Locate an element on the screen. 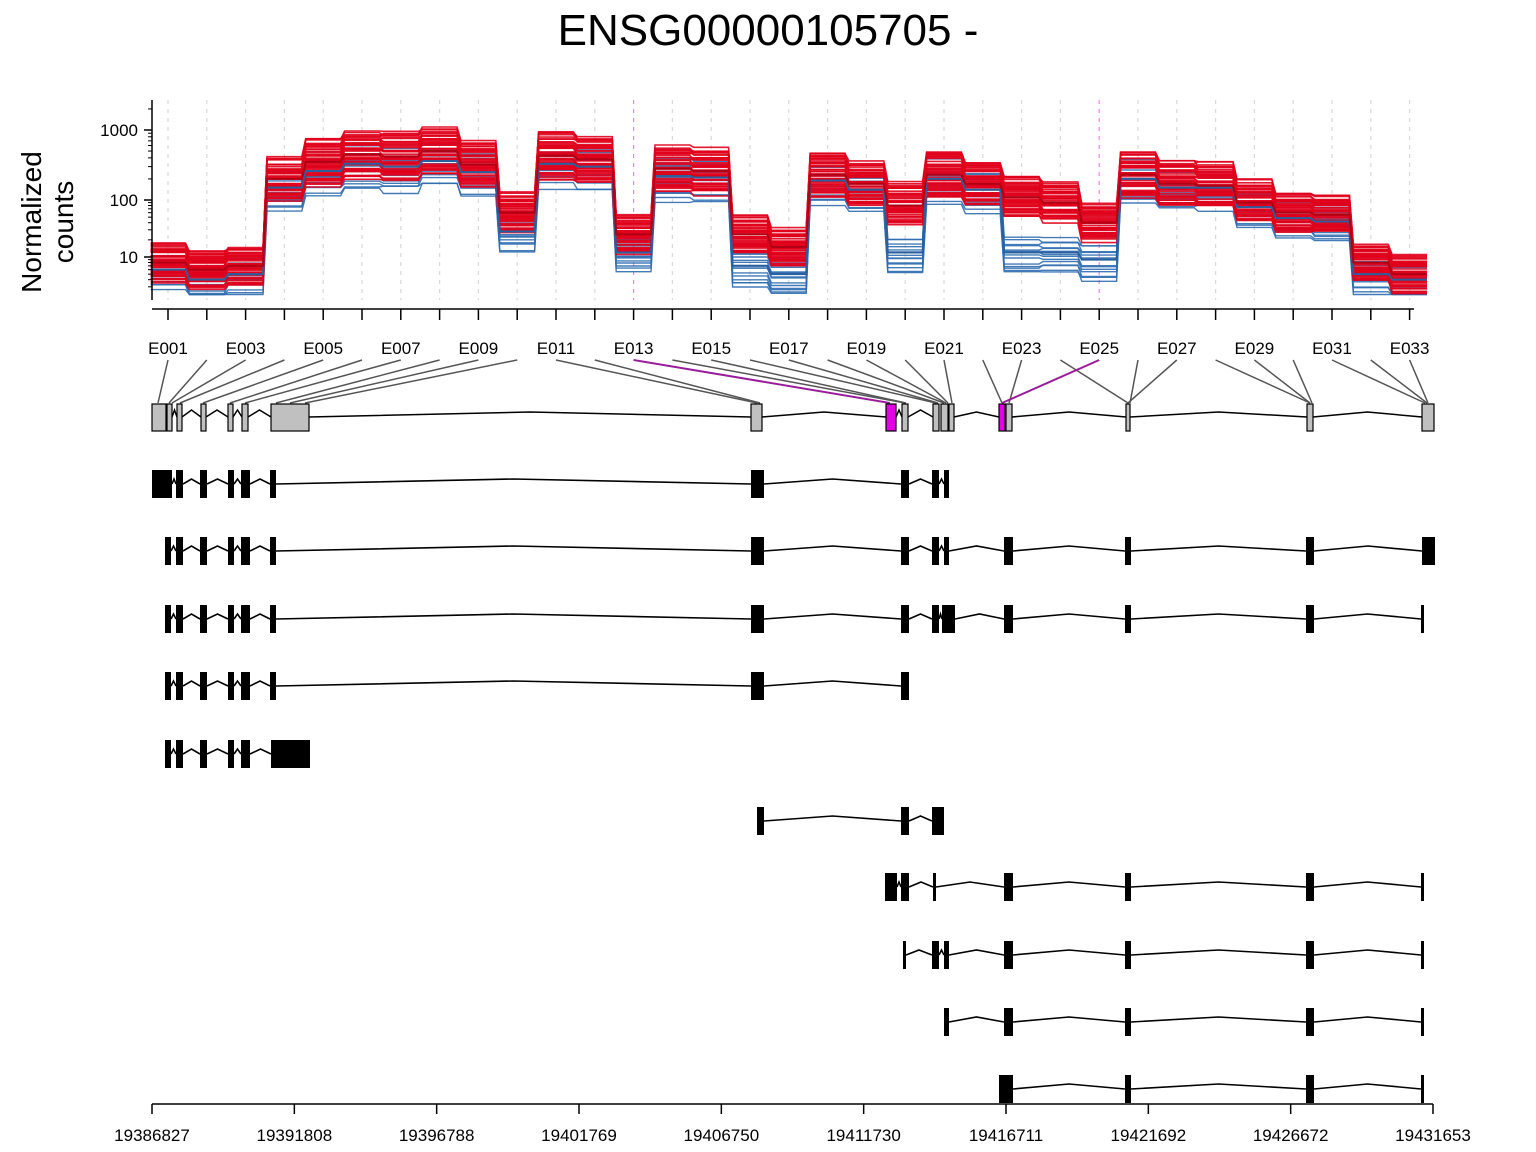 The height and width of the screenshot is (1152, 1536). exon-label: E031 is located at coordinates (1332, 348).